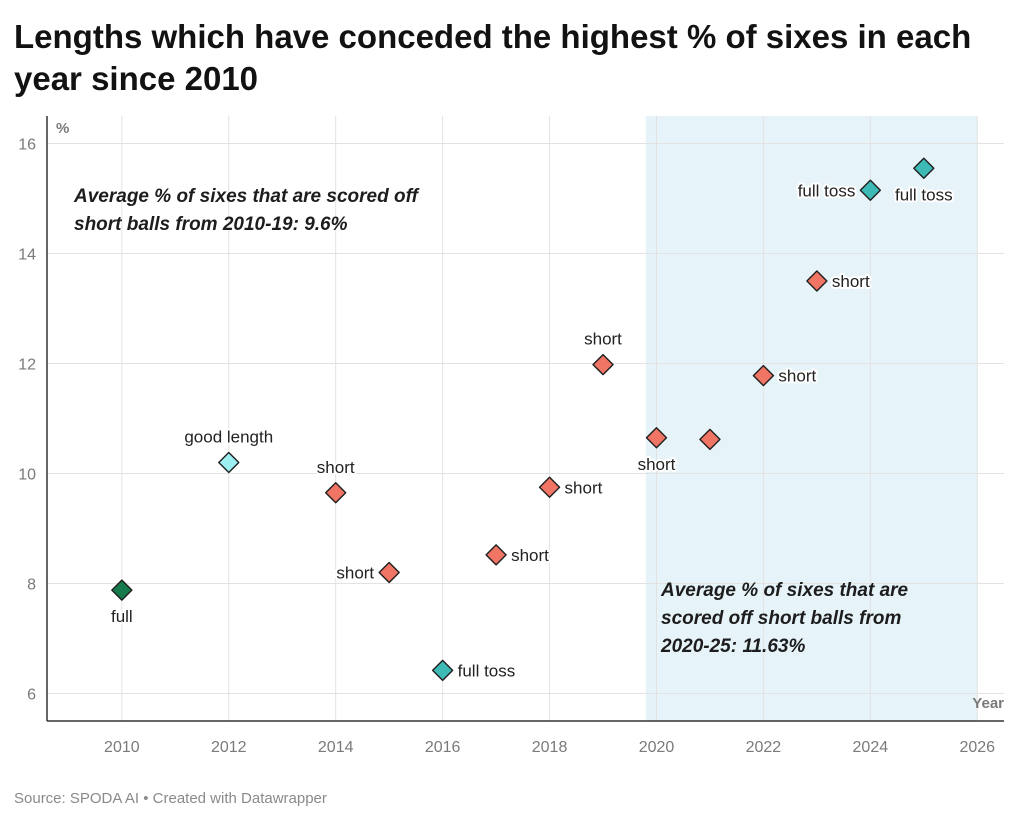  I want to click on annotation-text: Average % of sixes that are, so click(784, 590).